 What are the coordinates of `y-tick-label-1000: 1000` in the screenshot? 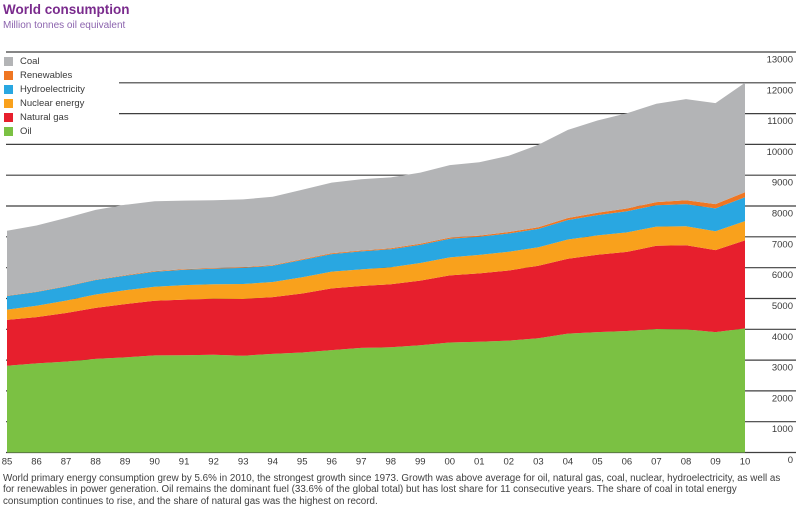 It's located at (782, 429).